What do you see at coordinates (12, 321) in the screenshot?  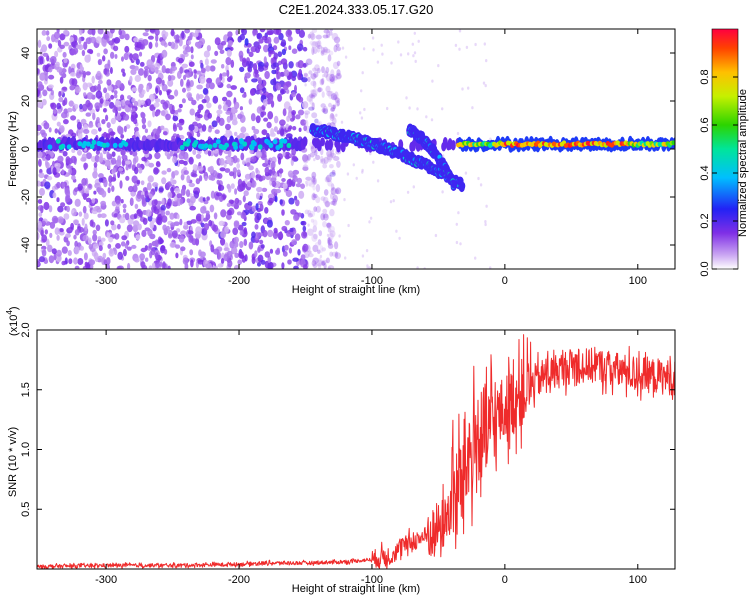 I see `snr-multiplier: (x104)` at bounding box center [12, 321].